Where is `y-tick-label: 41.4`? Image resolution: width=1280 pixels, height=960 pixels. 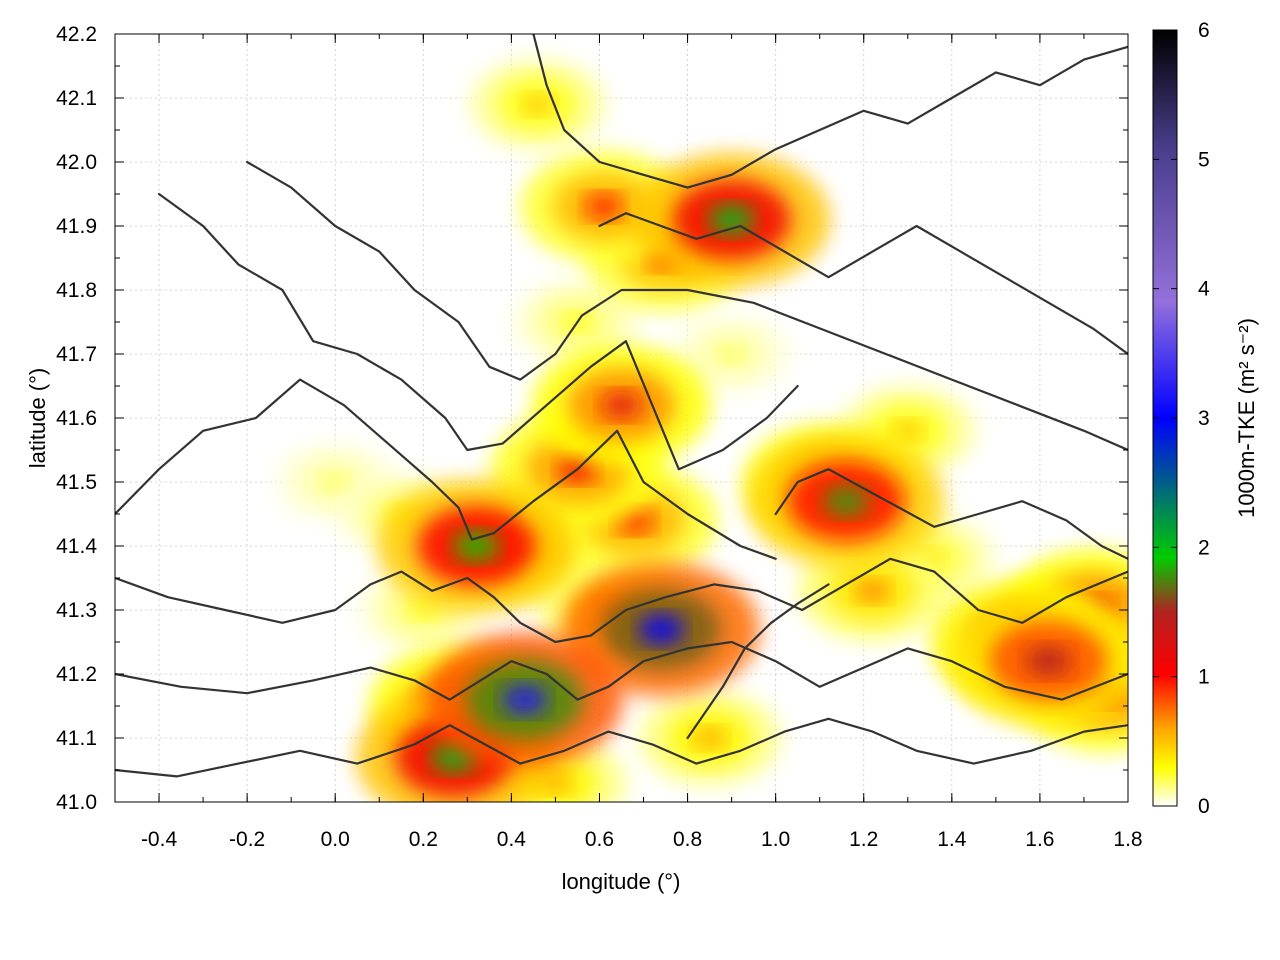
y-tick-label: 41.4 is located at coordinates (76, 546).